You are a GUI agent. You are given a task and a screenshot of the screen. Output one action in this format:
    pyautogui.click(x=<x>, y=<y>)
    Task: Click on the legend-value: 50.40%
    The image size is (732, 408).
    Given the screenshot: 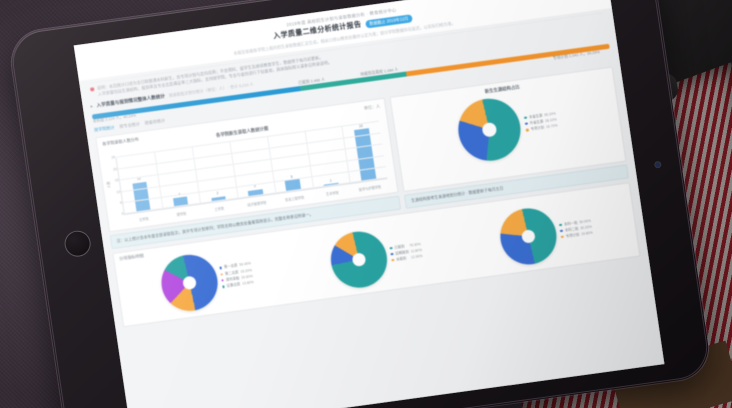 What is the action you would take?
    pyautogui.click(x=245, y=264)
    